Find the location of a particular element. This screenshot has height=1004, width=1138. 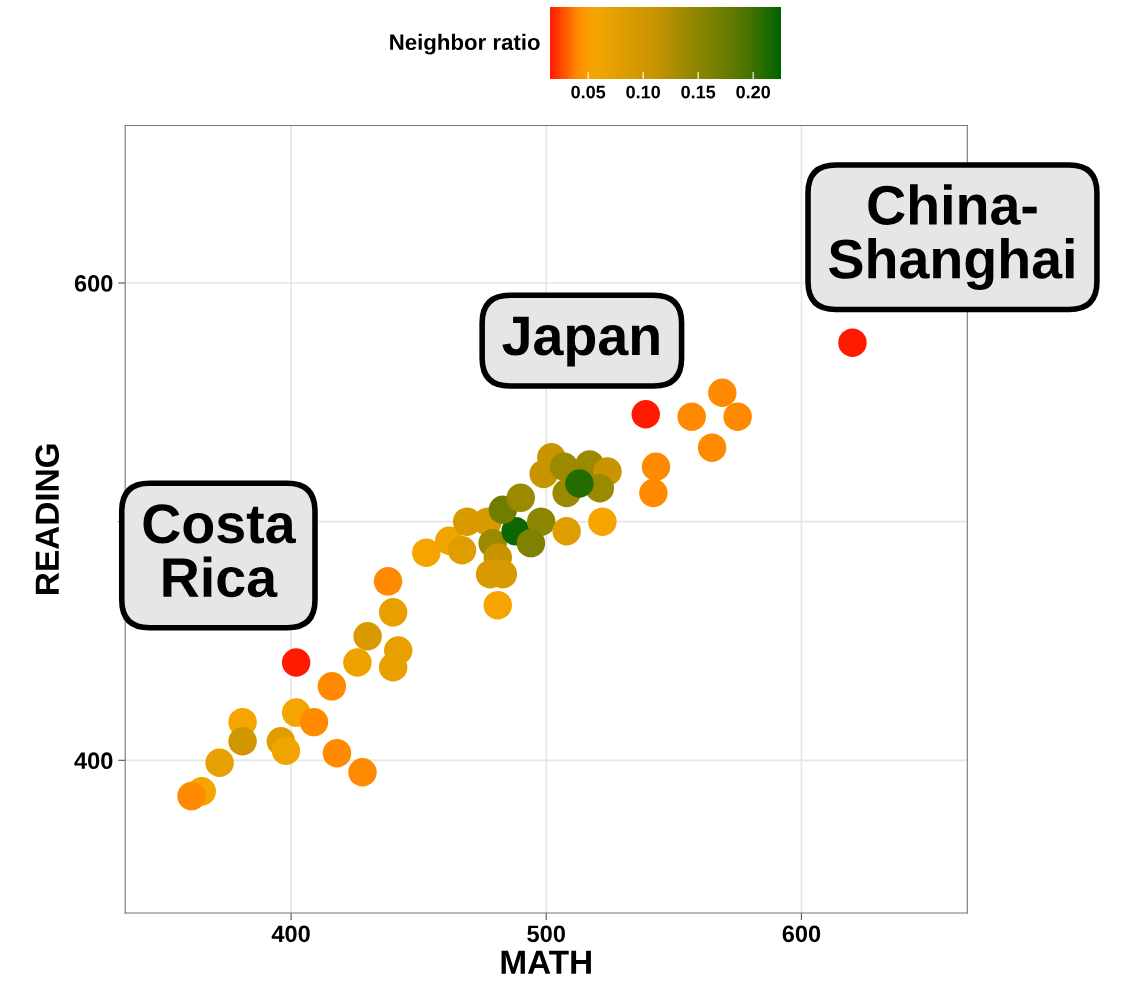

x-axis-title: MATH is located at coordinates (546, 962).